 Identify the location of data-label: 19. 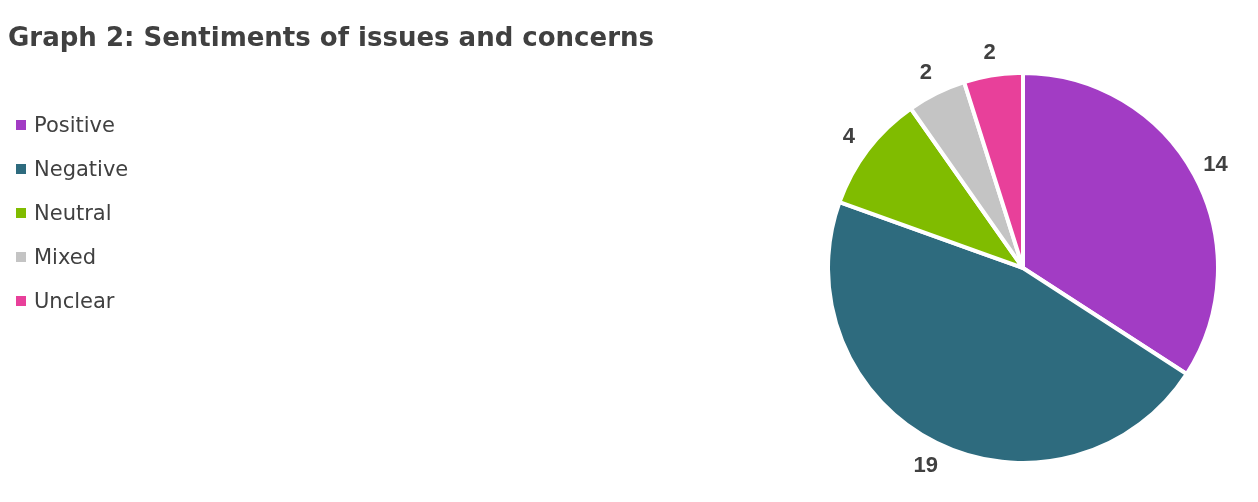
(926, 464).